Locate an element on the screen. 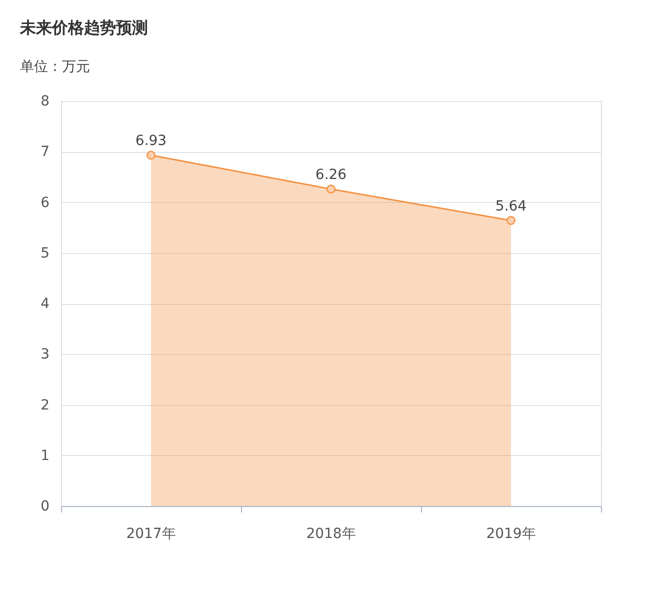  chart-title: 未来价格趋势预测 is located at coordinates (83, 27).